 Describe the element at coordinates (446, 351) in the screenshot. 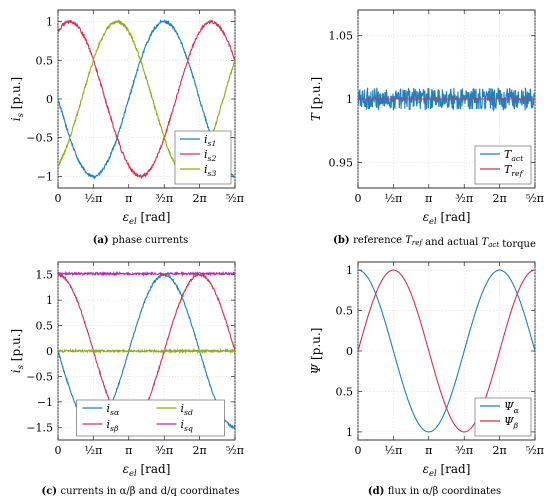

I see `series-line--1` at that location.